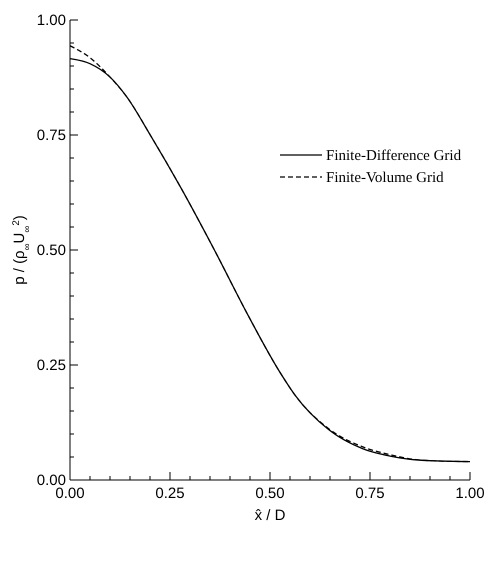  I want to click on x-tick-label: 0.25, so click(170, 493).